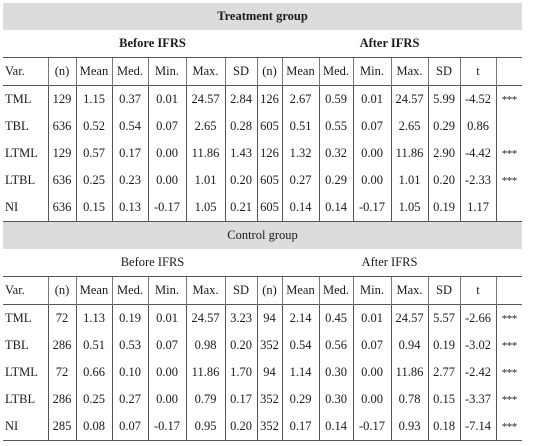 The width and height of the screenshot is (552, 446). I want to click on value-cell: -4.42, so click(477, 153).